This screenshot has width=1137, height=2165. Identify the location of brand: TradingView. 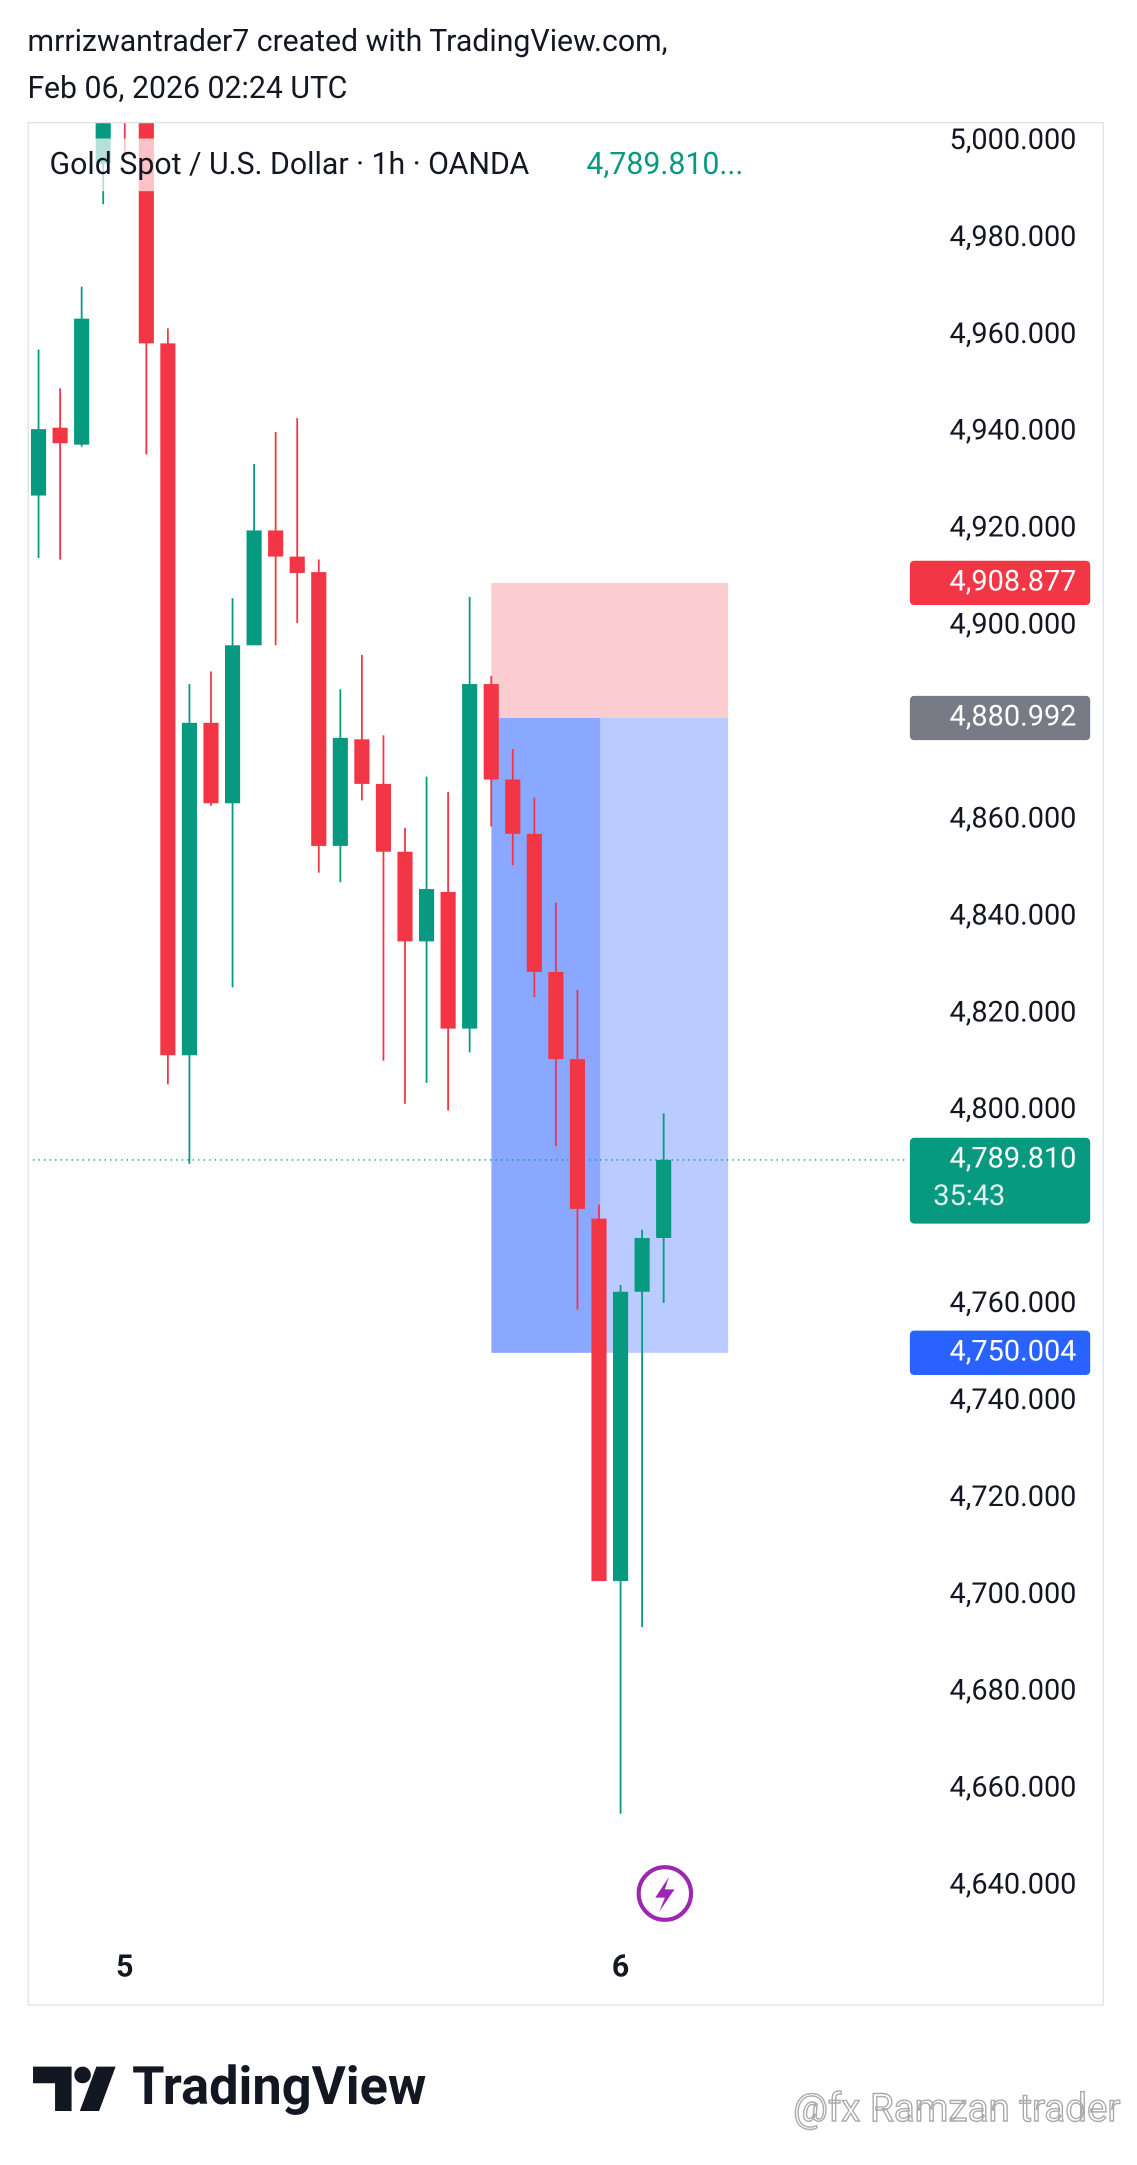
(279, 2086).